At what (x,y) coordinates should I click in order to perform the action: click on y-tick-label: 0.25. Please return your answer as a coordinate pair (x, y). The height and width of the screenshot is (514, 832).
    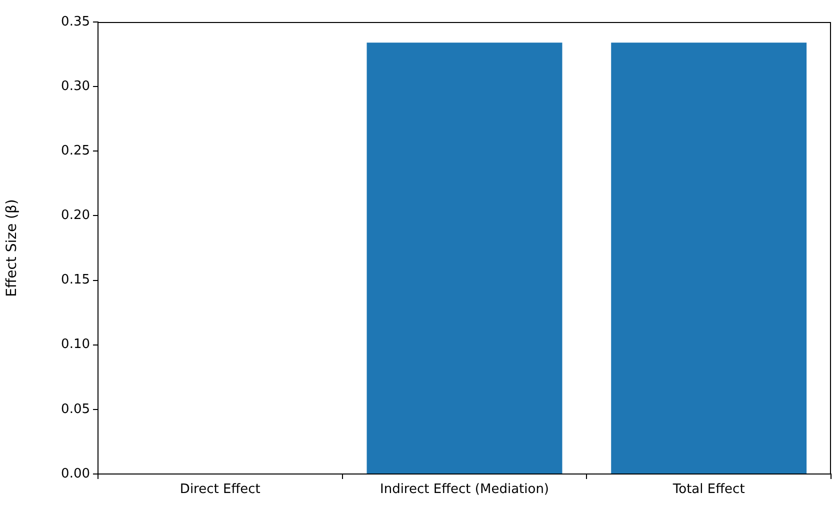
    Looking at the image, I should click on (75, 151).